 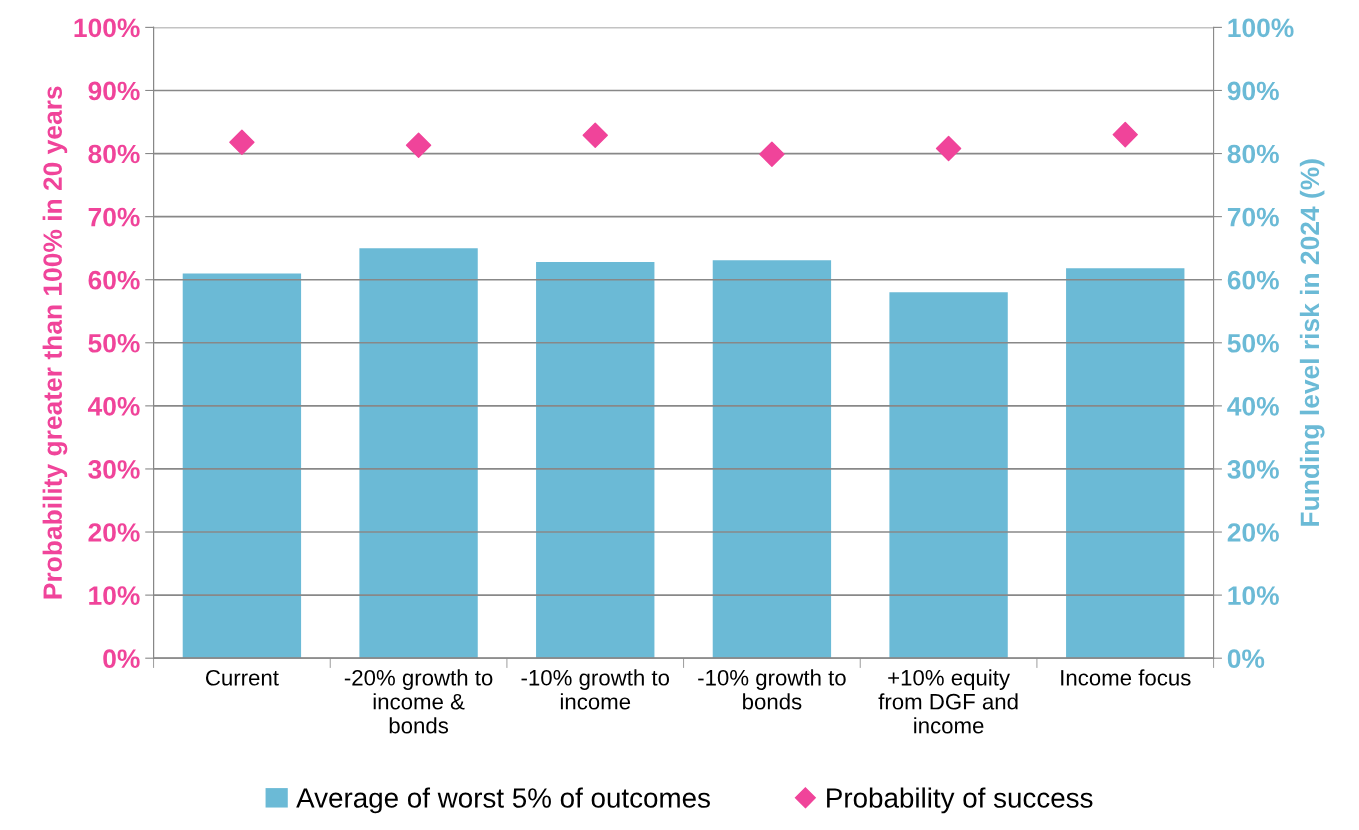 I want to click on x-tick-label: -10% growth to income, so click(x=595, y=689).